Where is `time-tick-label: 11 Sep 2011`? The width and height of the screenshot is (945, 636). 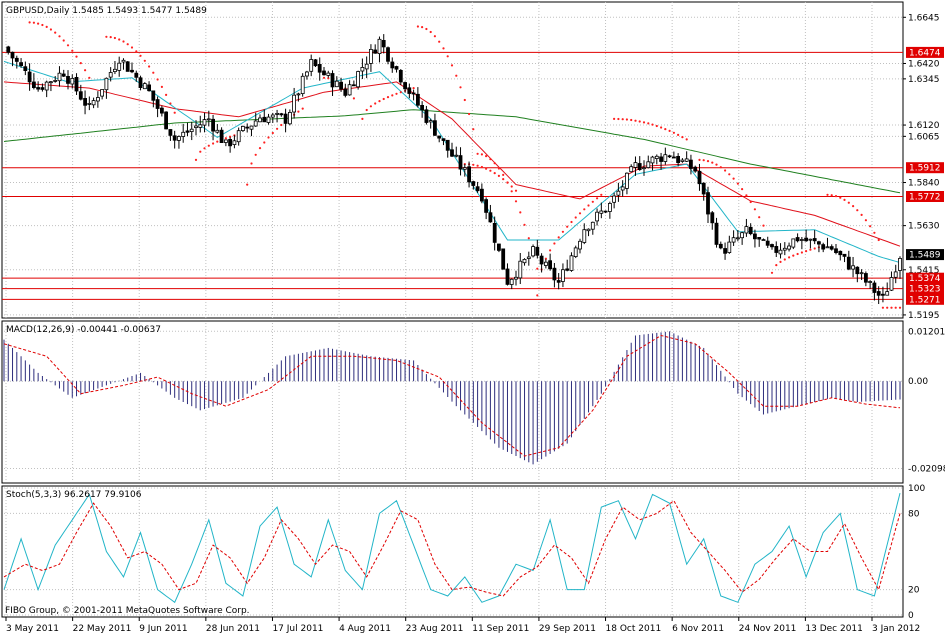 time-tick-label: 11 Sep 2011 is located at coordinates (500, 629).